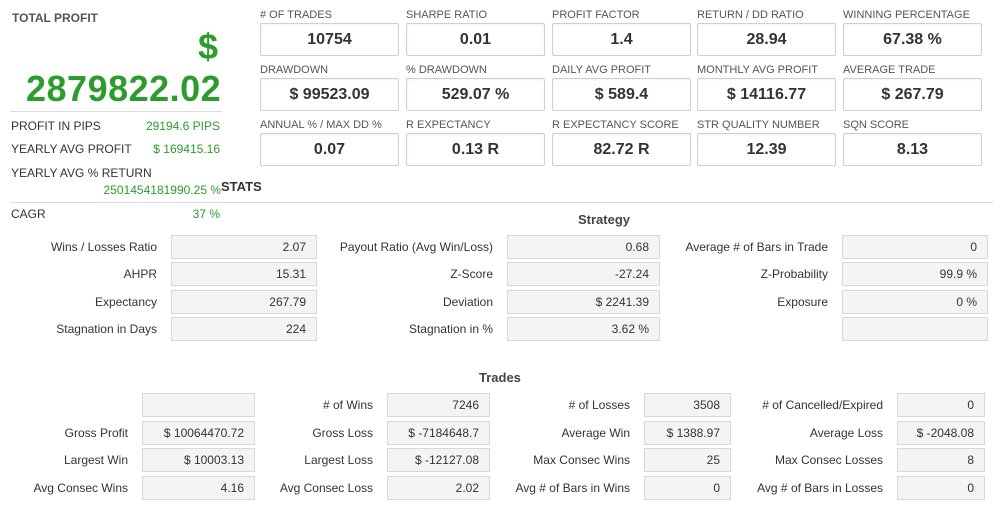  I want to click on trades-cell: 7246, so click(438, 405).